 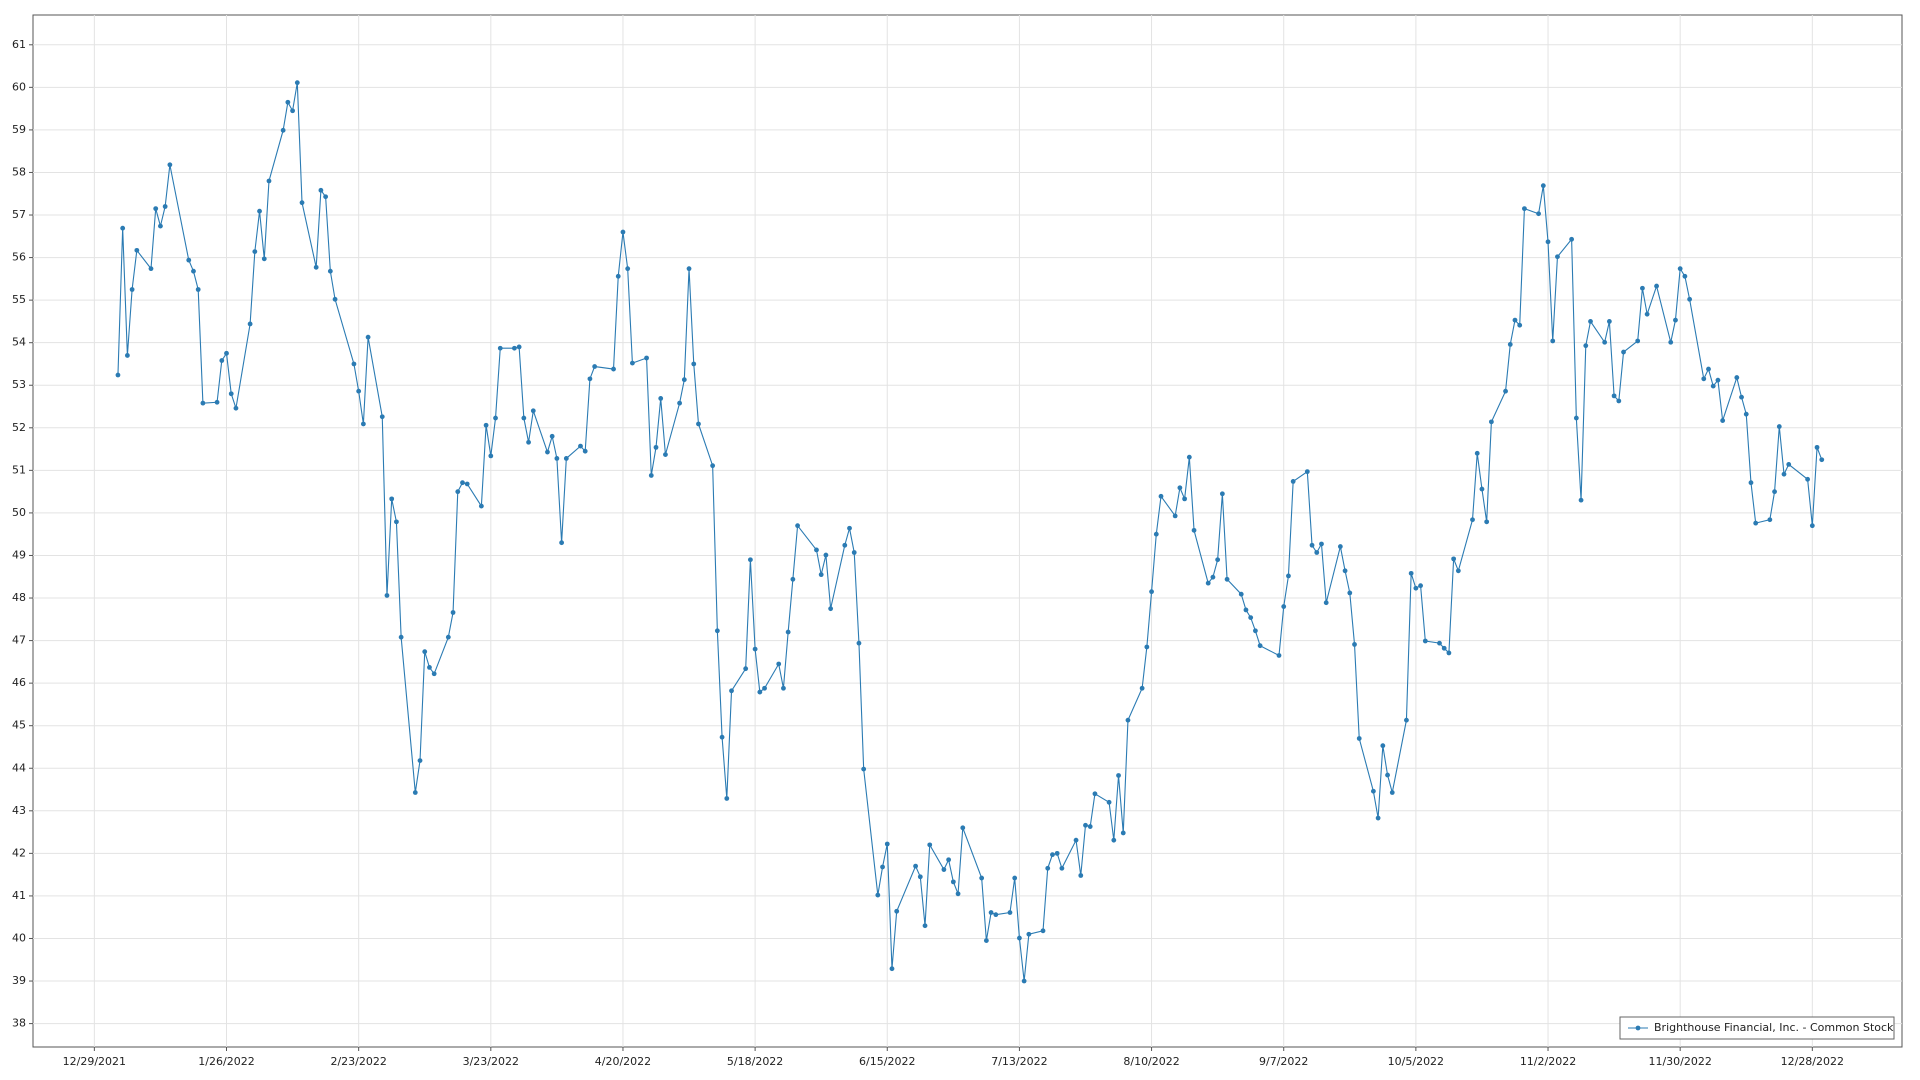 I want to click on y-tick-label: 58, so click(x=19, y=171).